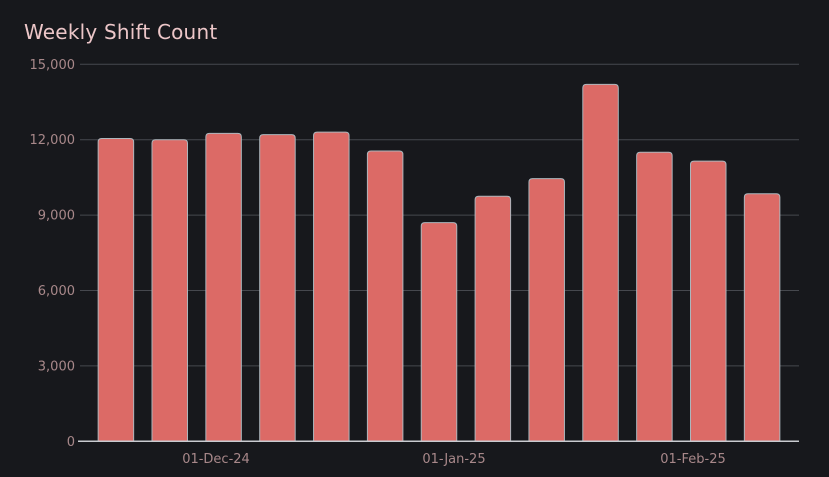 The height and width of the screenshot is (477, 829). What do you see at coordinates (53, 65) in the screenshot?
I see `y-axis-tick-label: 15,000` at bounding box center [53, 65].